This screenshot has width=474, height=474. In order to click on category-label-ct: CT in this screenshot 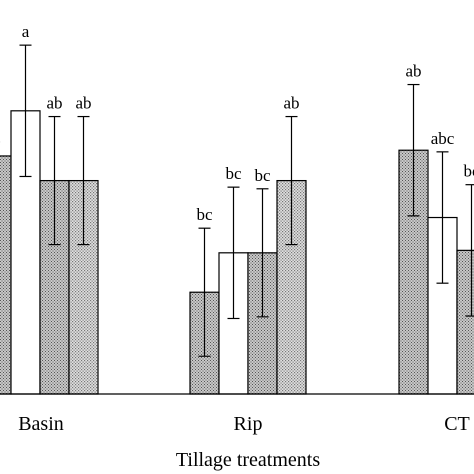, I will do `click(457, 424)`.